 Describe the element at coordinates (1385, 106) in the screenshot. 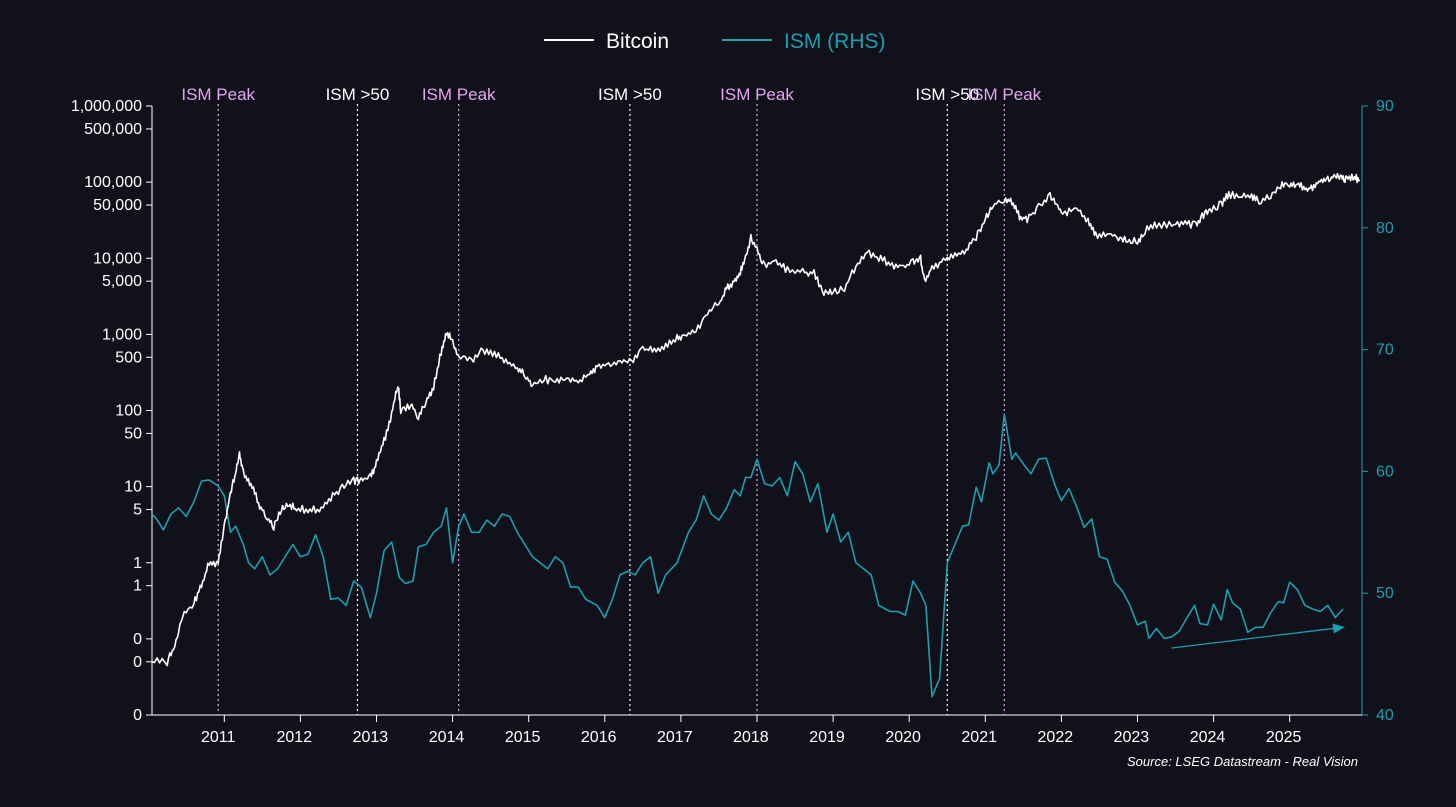

I see `right-tick-label: 90` at that location.